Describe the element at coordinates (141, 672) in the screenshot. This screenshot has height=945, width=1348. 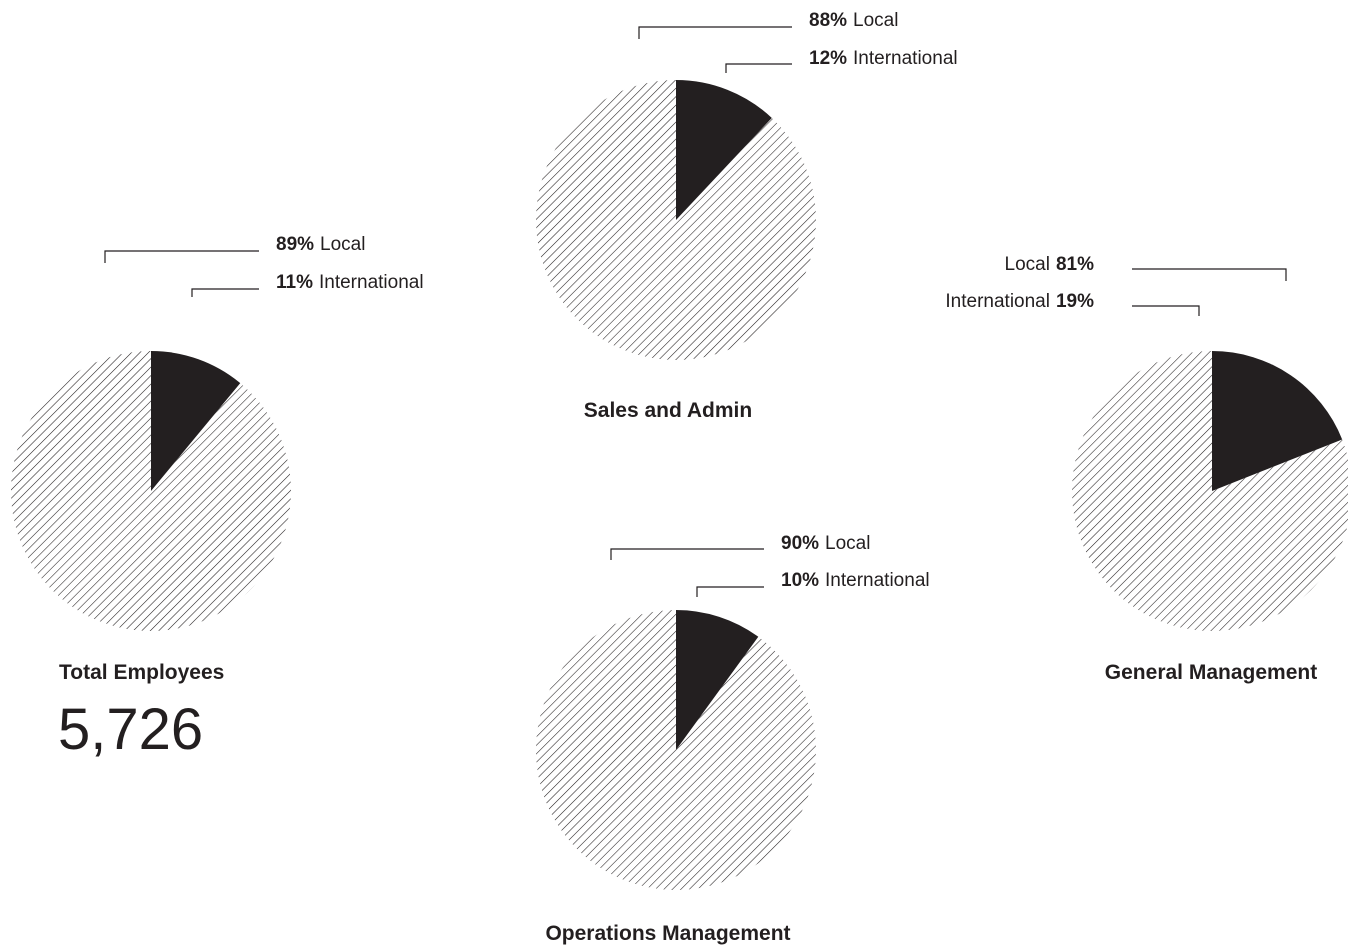
I see `chart-title: Total Employees` at that location.